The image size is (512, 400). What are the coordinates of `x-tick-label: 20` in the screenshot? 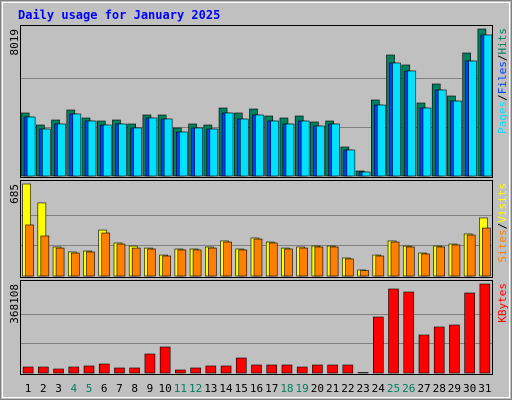 It's located at (317, 388).